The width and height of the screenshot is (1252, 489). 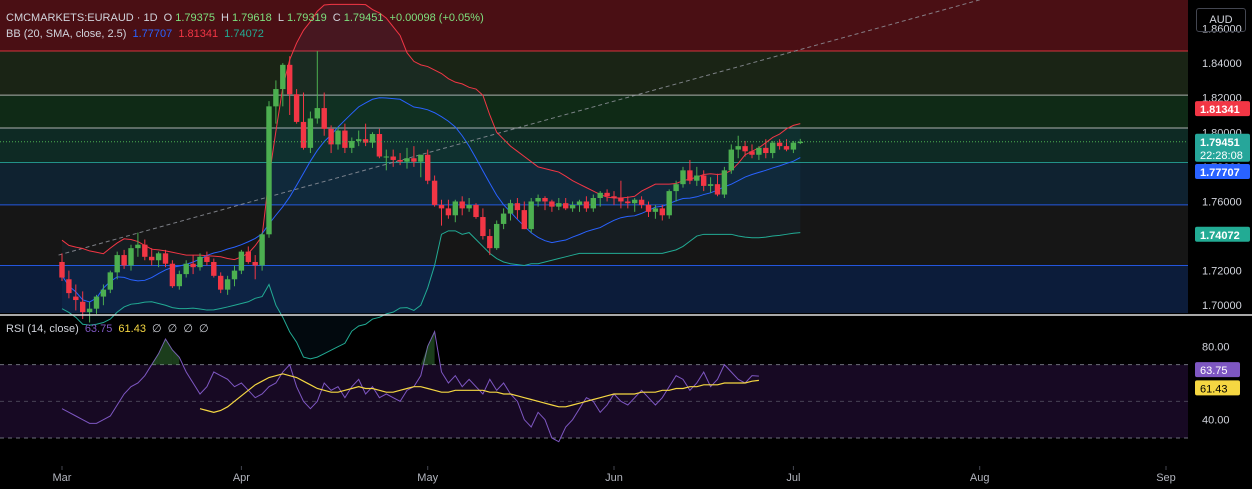 What do you see at coordinates (306, 18) in the screenshot?
I see `low-value: 1.79319` at bounding box center [306, 18].